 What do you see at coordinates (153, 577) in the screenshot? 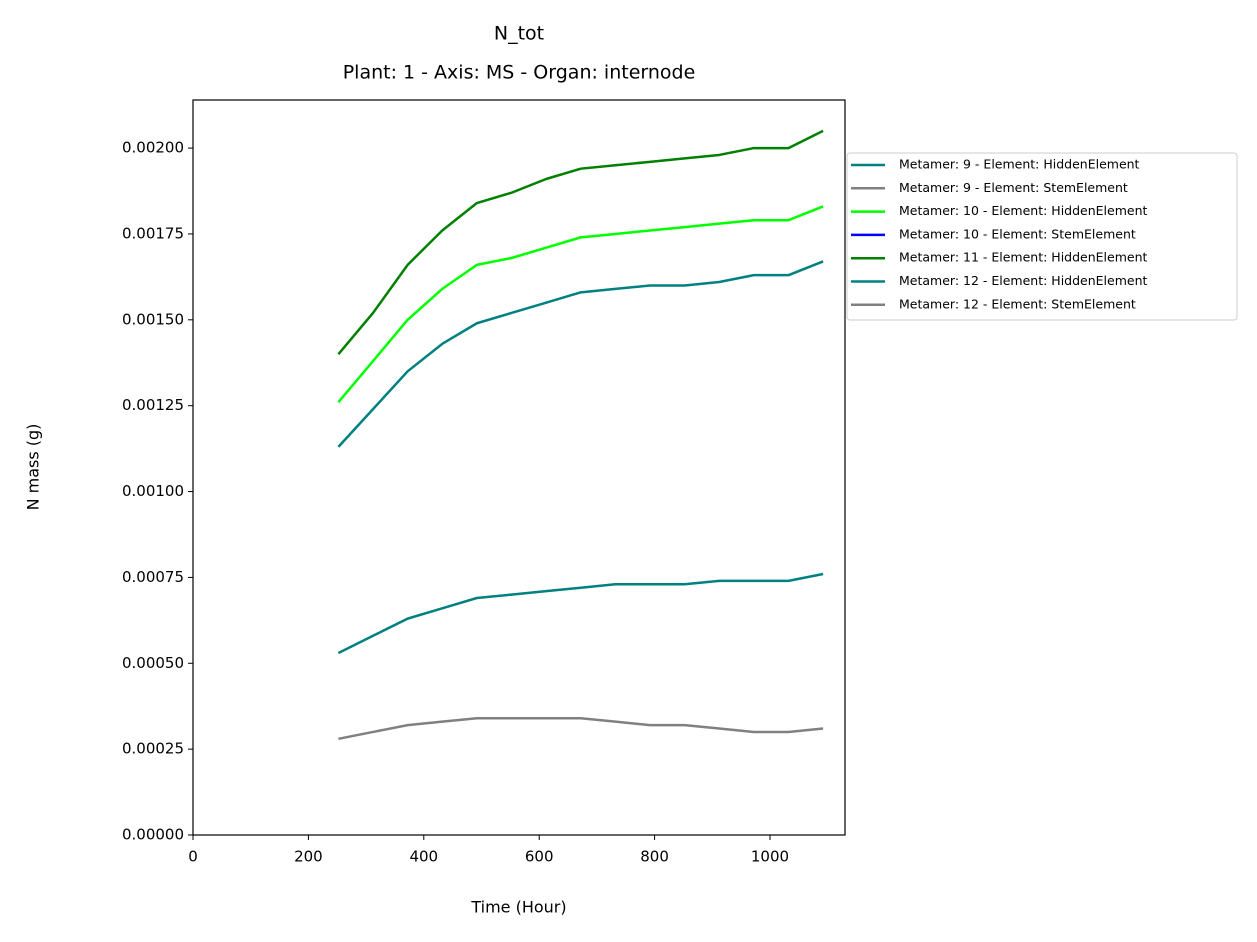
I see `y-tick-label: 0.00075` at bounding box center [153, 577].